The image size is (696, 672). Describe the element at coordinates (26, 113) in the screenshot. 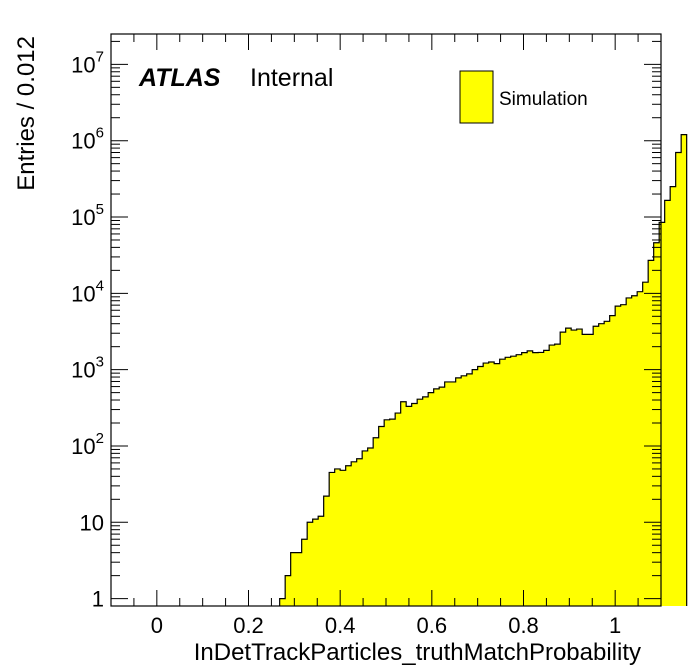

I see `y-axis-title: Entries / 0.012` at that location.